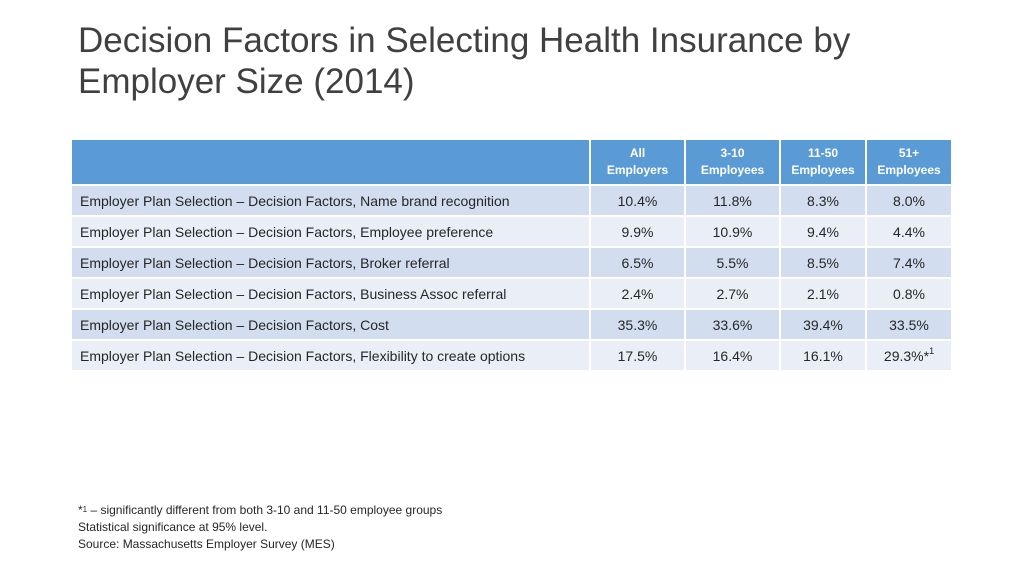 This screenshot has height=576, width=1024. I want to click on cell-51-plus-employees: 0.8%, so click(909, 294).